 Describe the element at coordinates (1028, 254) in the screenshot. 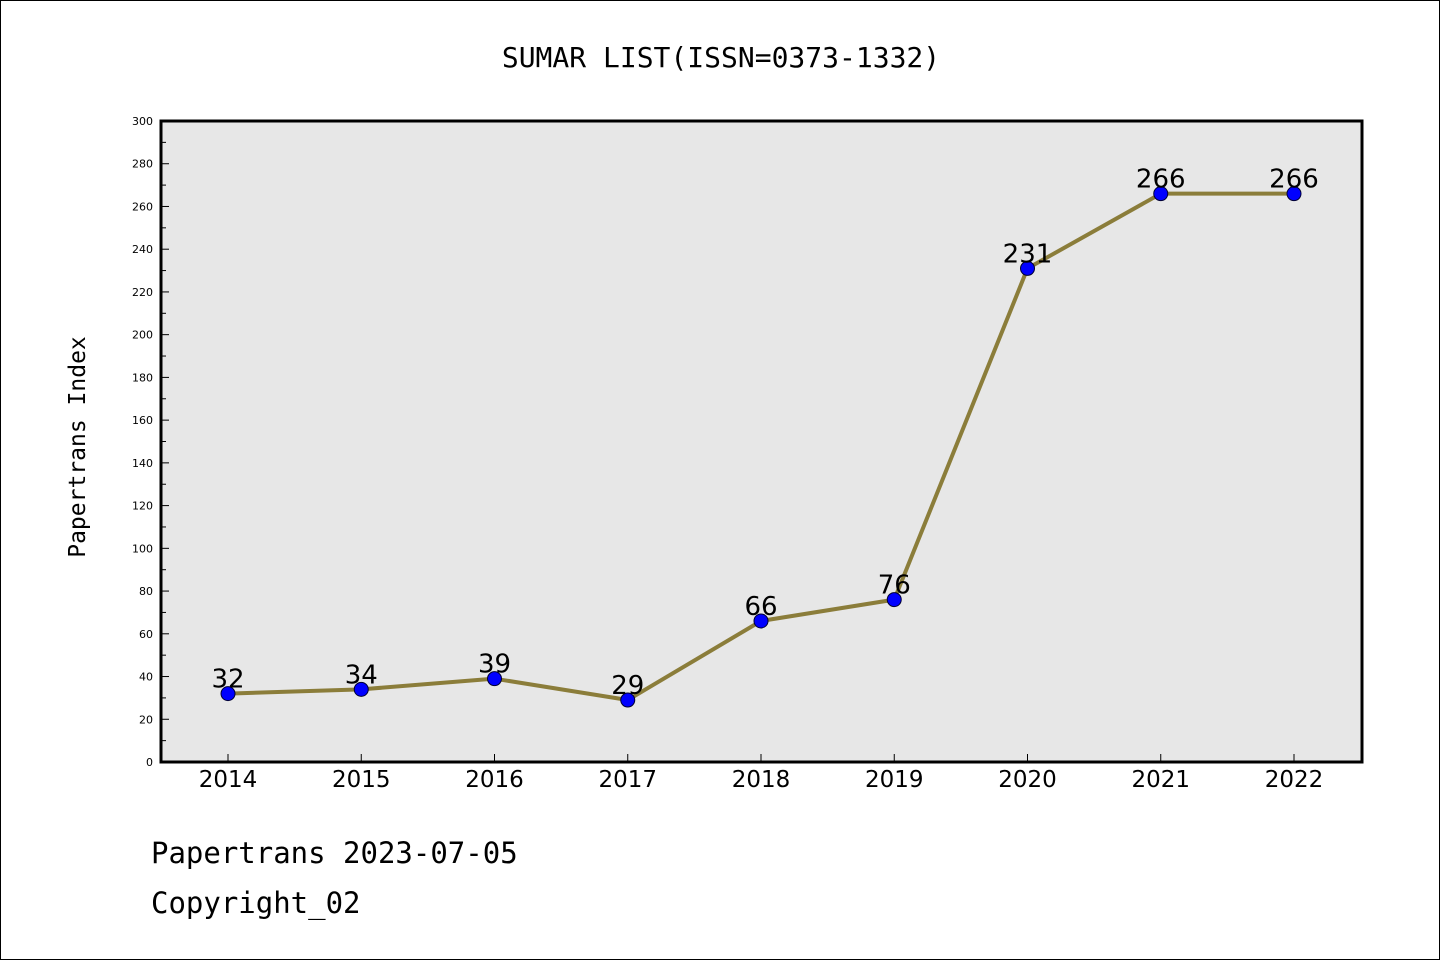

I see `data-label: 231` at that location.